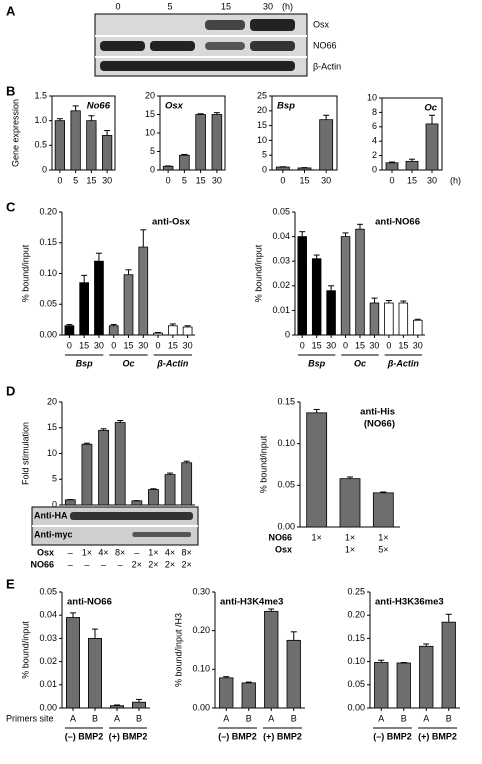  What do you see at coordinates (187, 552) in the screenshot?
I see `row-cell: 8×` at bounding box center [187, 552].